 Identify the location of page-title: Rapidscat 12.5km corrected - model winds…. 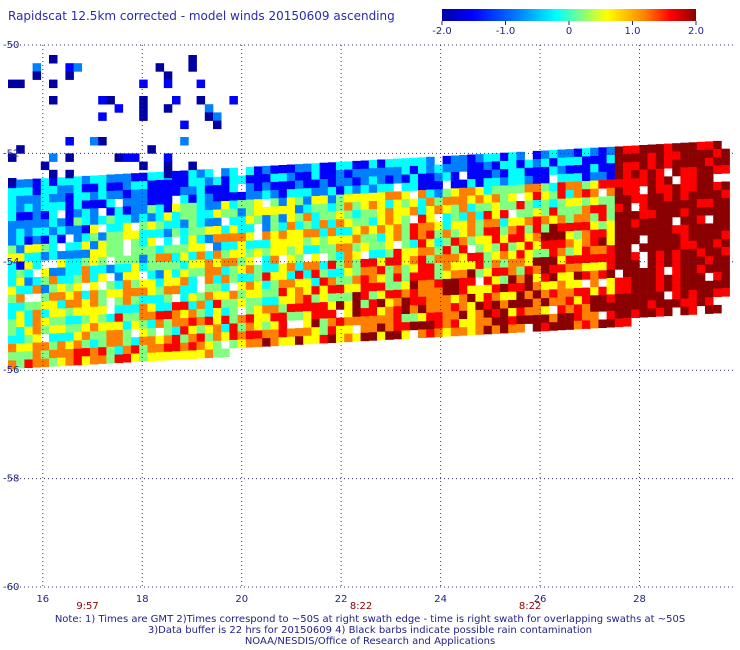
(201, 16).